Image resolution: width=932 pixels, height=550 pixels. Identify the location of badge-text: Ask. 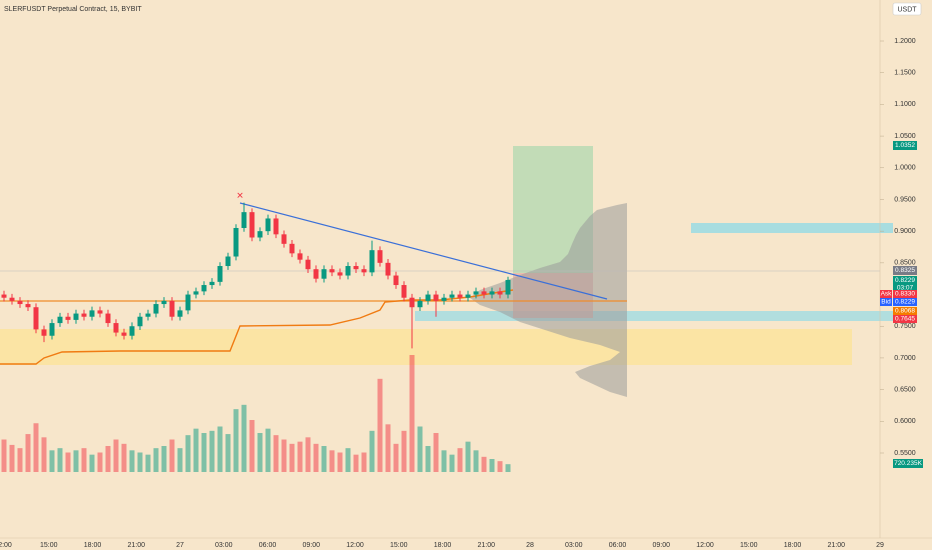
(887, 294).